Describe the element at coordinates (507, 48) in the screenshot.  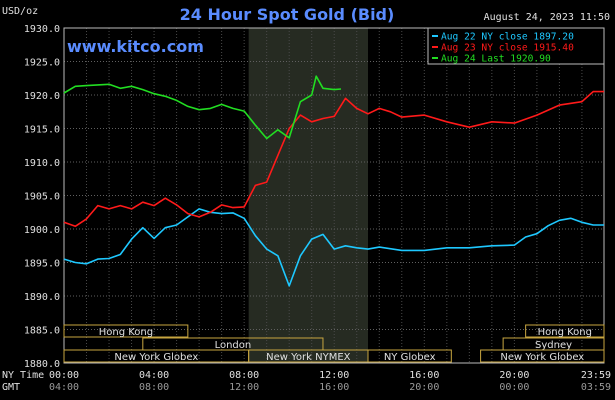
I see `legend-entry: Aug 23 NY close 1915.40` at that location.